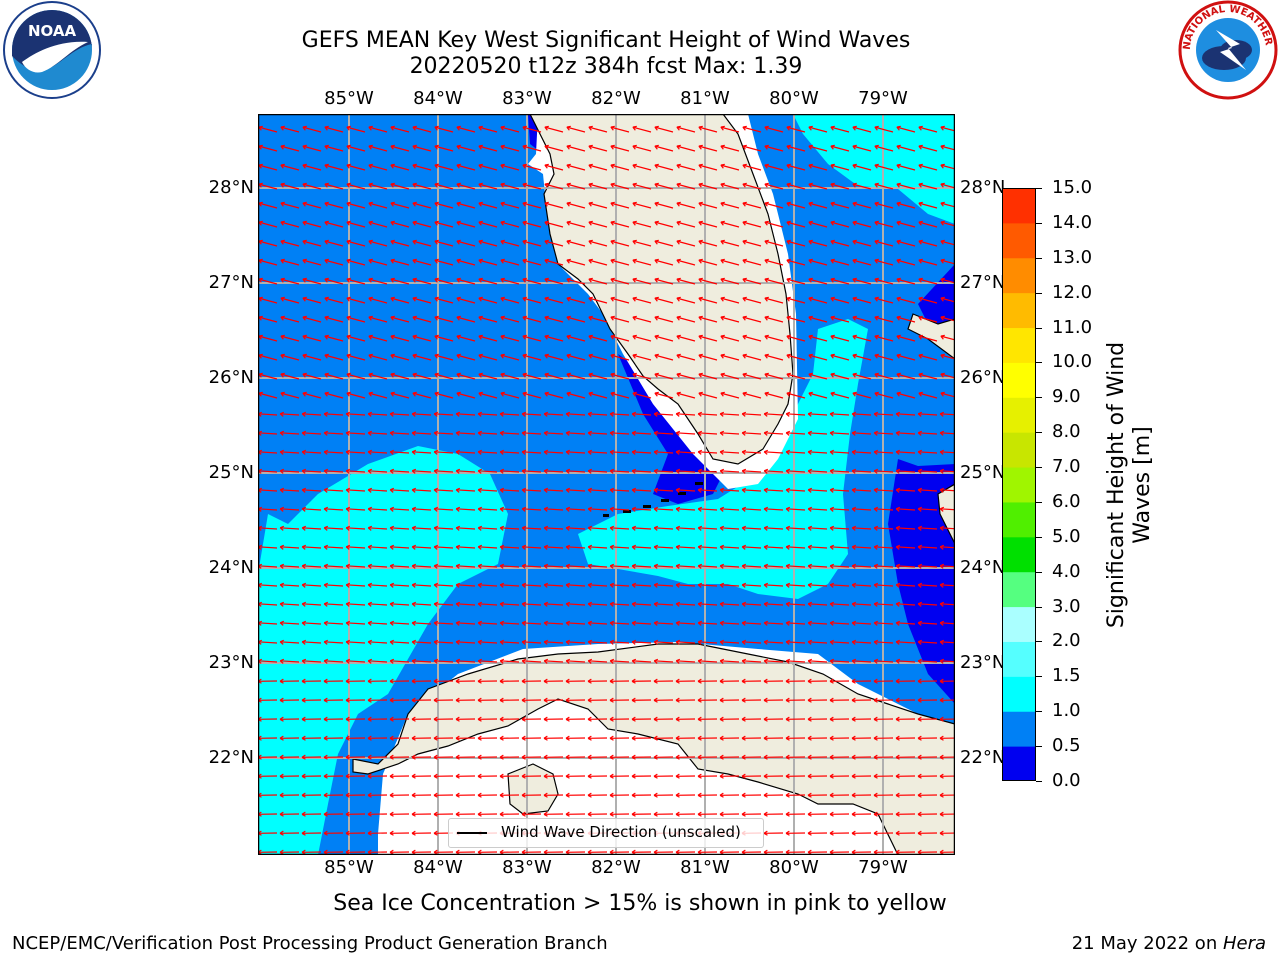 This screenshot has width=1280, height=960. Describe the element at coordinates (1066, 746) in the screenshot. I see `colorbar-tick-label: 0.5` at that location.